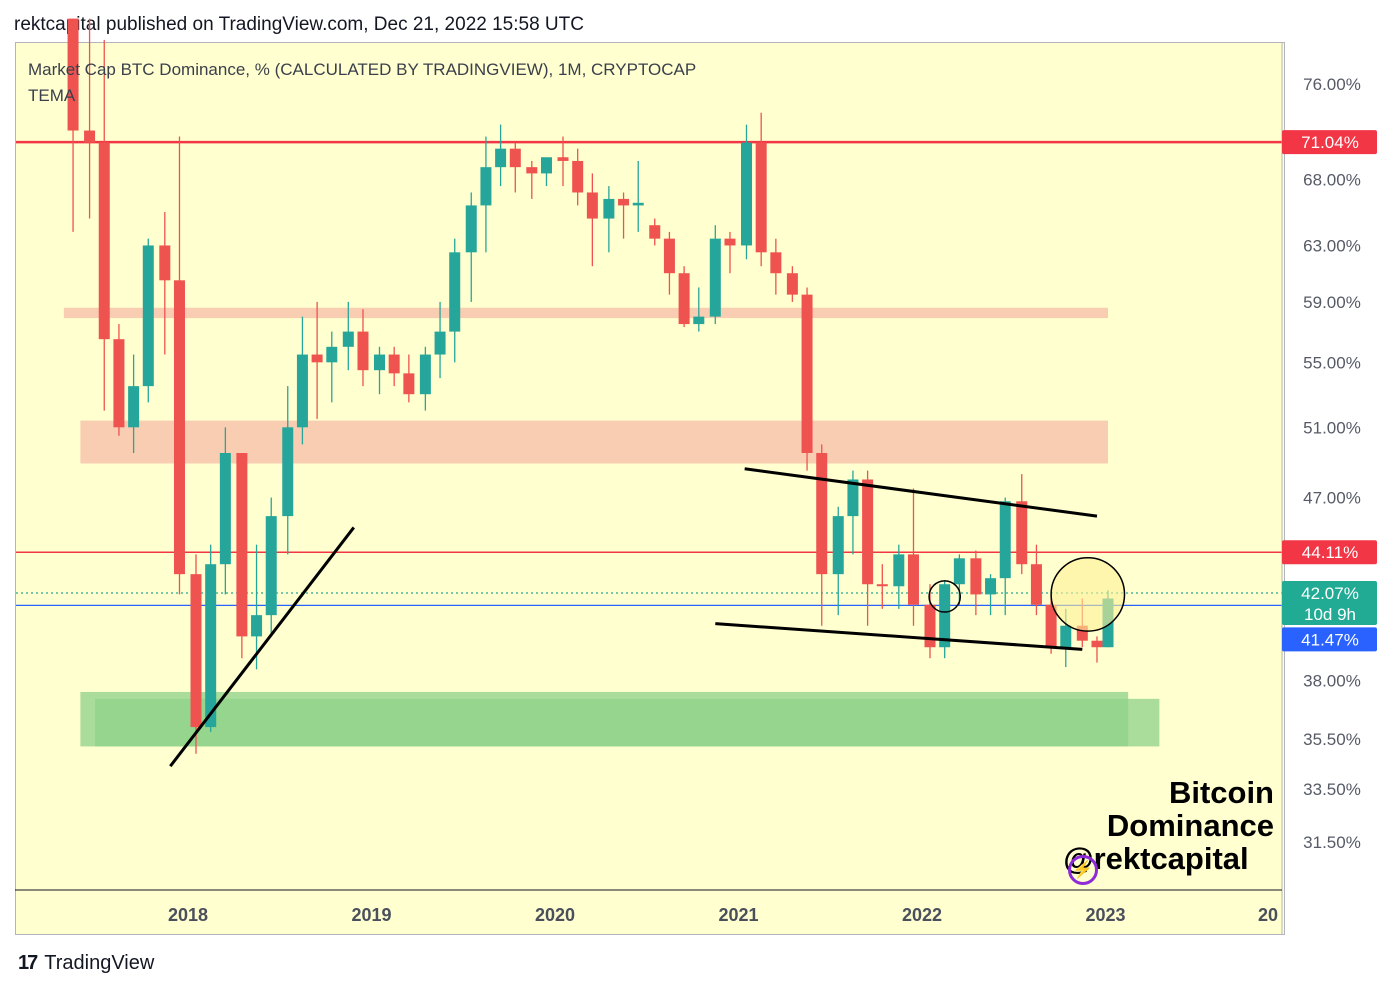  I want to click on y-tick-label: 51.00%, so click(1332, 427).